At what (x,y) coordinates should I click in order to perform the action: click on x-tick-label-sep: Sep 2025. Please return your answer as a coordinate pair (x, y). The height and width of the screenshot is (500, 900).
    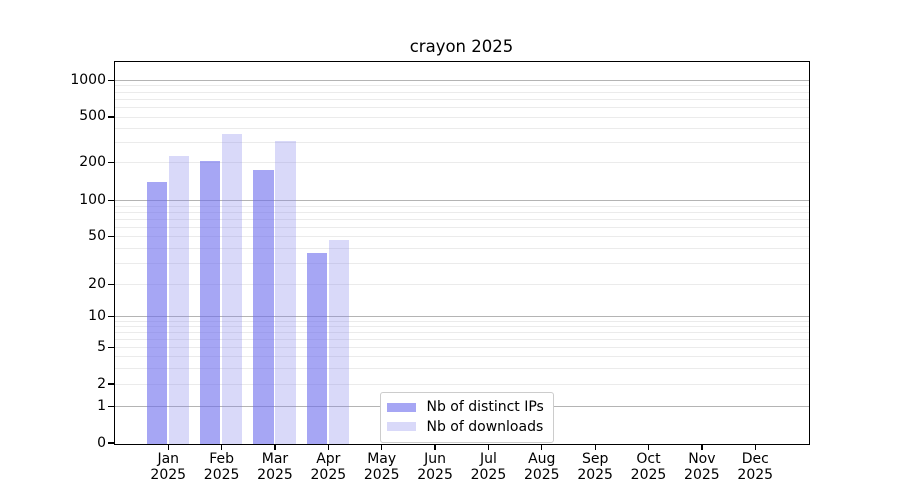
    Looking at the image, I should click on (595, 467).